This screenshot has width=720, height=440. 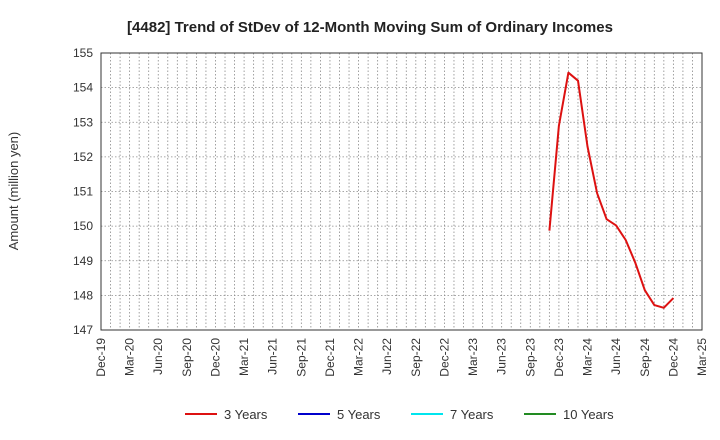 What do you see at coordinates (301, 357) in the screenshot?
I see `x-tick-label: Sep-21` at bounding box center [301, 357].